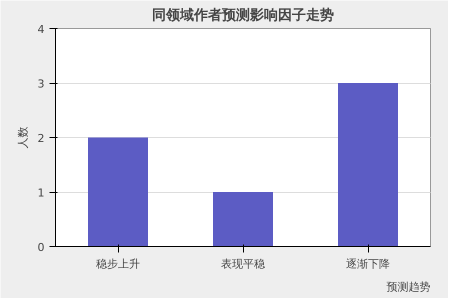 Image resolution: width=450 pixels, height=300 pixels. I want to click on y-tick-label: 3, so click(41, 84).